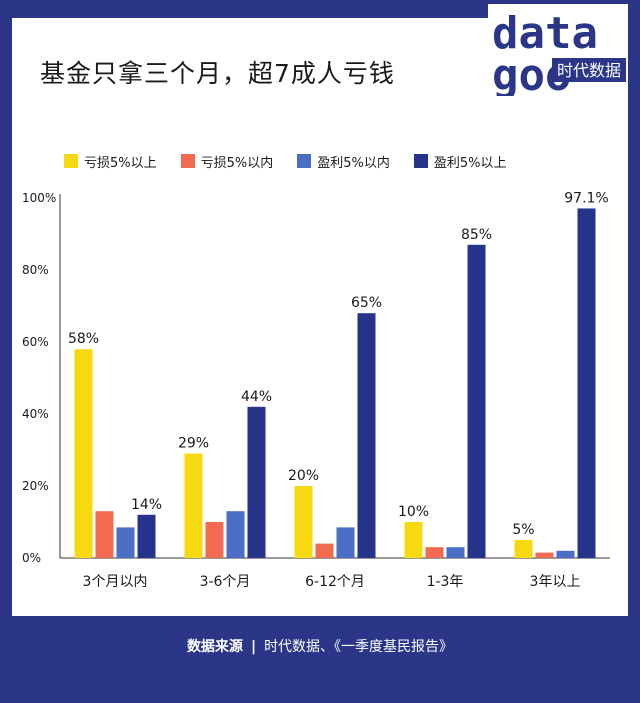 This screenshot has width=640, height=703. Describe the element at coordinates (445, 582) in the screenshot. I see `x-tick-label: 1-3年` at that location.